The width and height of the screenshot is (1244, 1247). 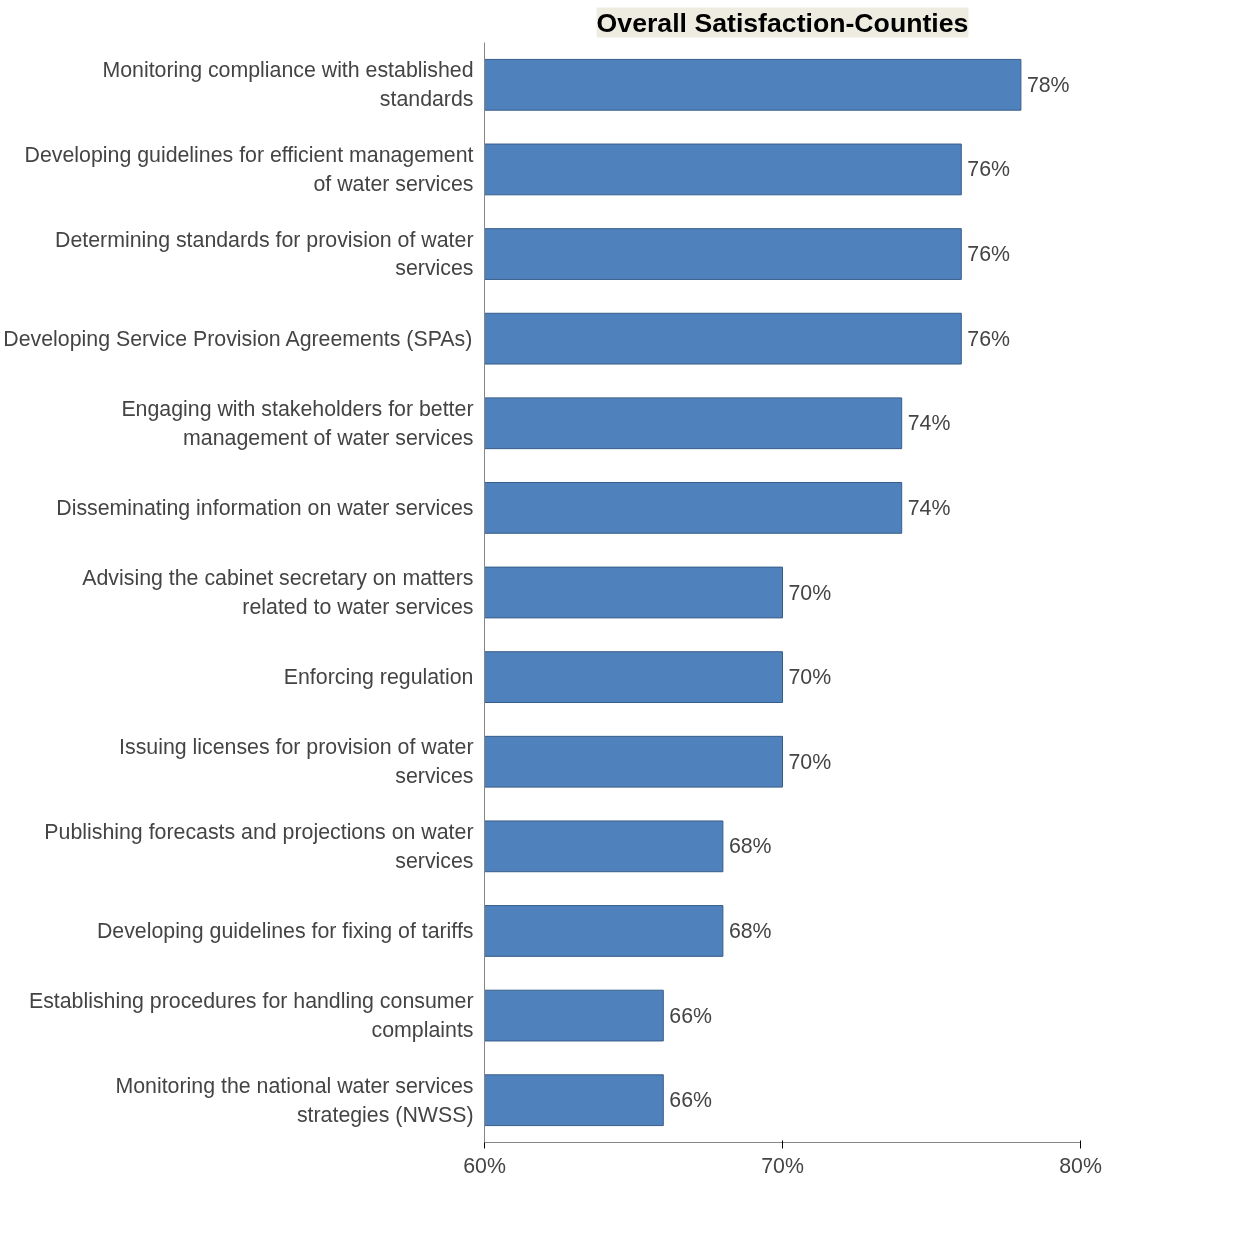 What do you see at coordinates (782, 22) in the screenshot?
I see `chart-title: Overall Satisfaction-Counties` at bounding box center [782, 22].